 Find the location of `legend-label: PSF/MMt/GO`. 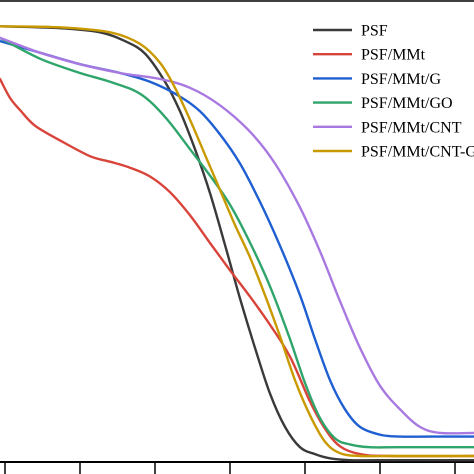

legend-label: PSF/MMt/GO is located at coordinates (407, 103).